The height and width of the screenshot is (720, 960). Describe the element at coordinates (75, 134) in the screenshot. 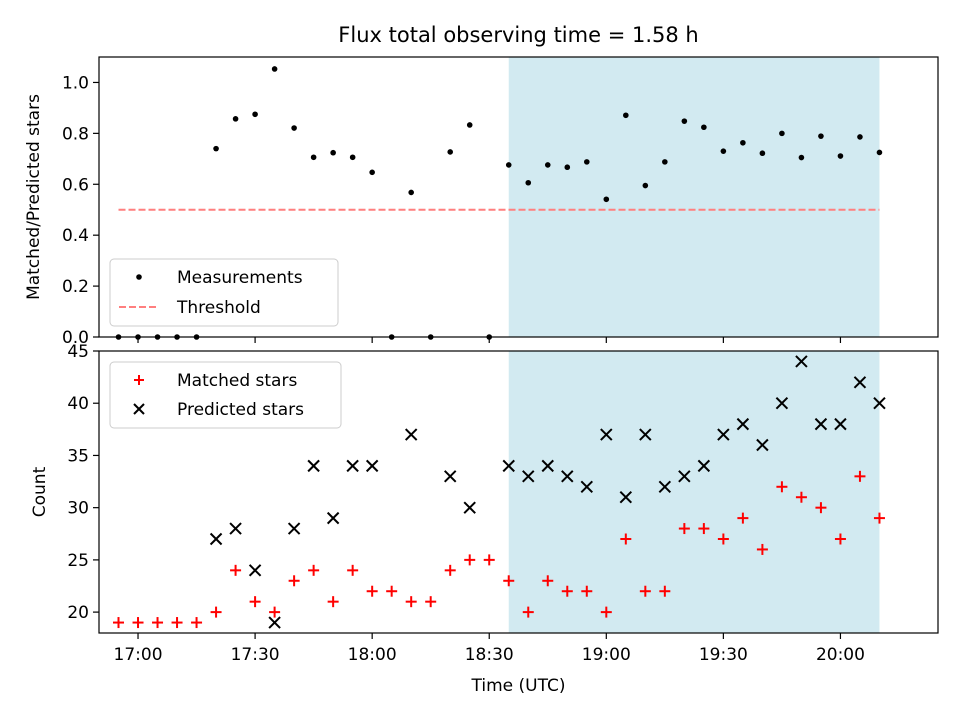

I see `top-ytick-label: 0.8` at that location.